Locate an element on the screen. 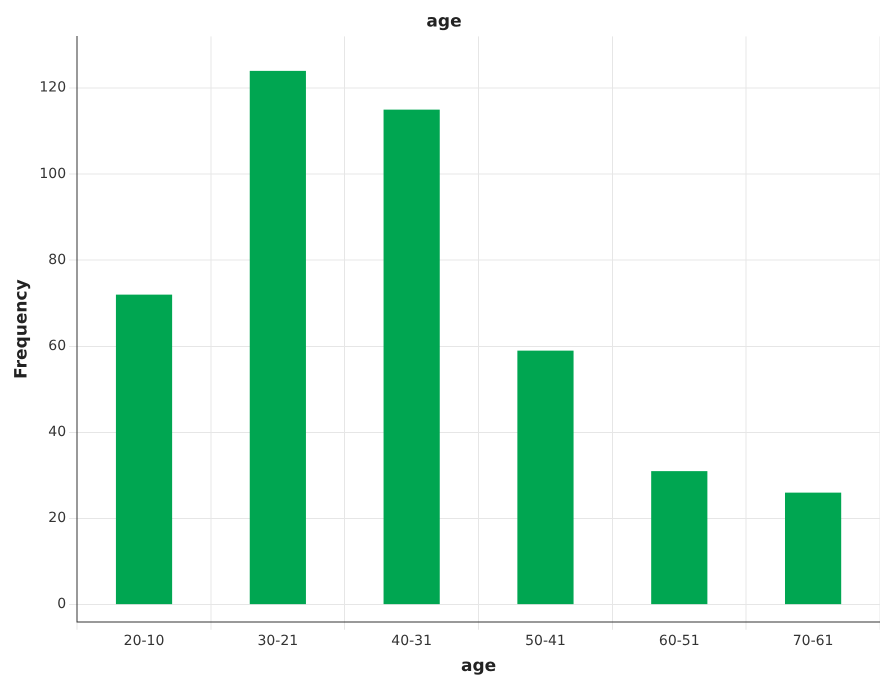  y-tick-label: 80 is located at coordinates (57, 260).